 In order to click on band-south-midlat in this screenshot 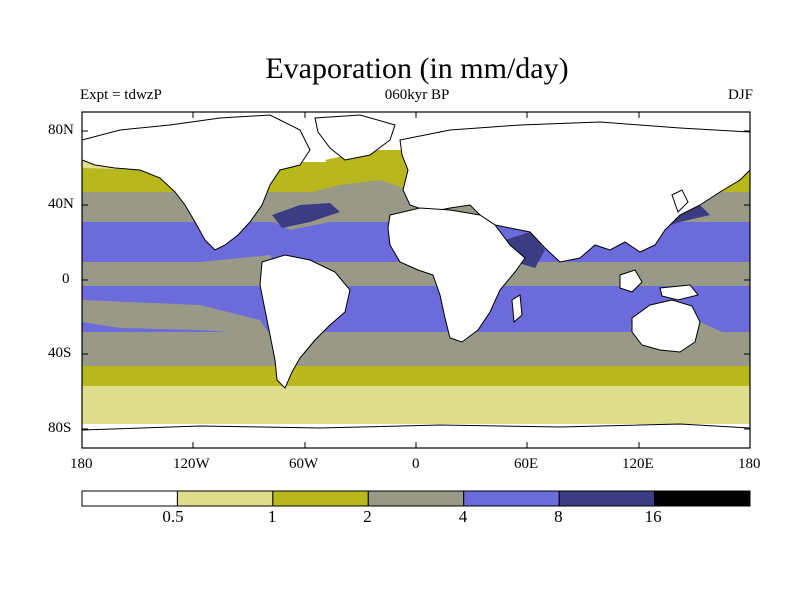, I will do `click(416, 377)`.